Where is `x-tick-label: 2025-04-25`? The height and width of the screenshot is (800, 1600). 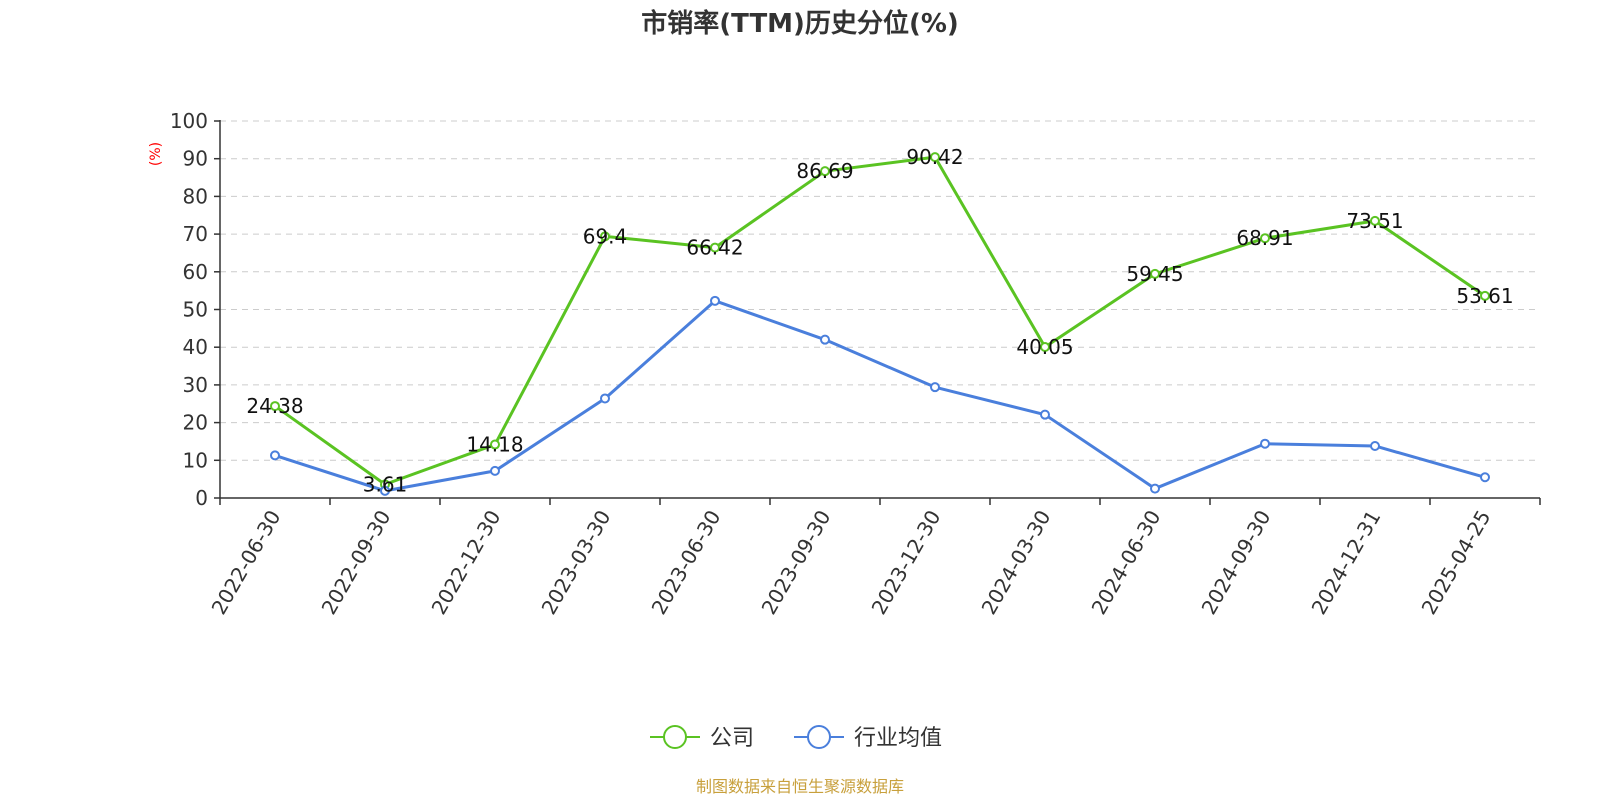 x-tick-label: 2025-04-25 is located at coordinates (1455, 562).